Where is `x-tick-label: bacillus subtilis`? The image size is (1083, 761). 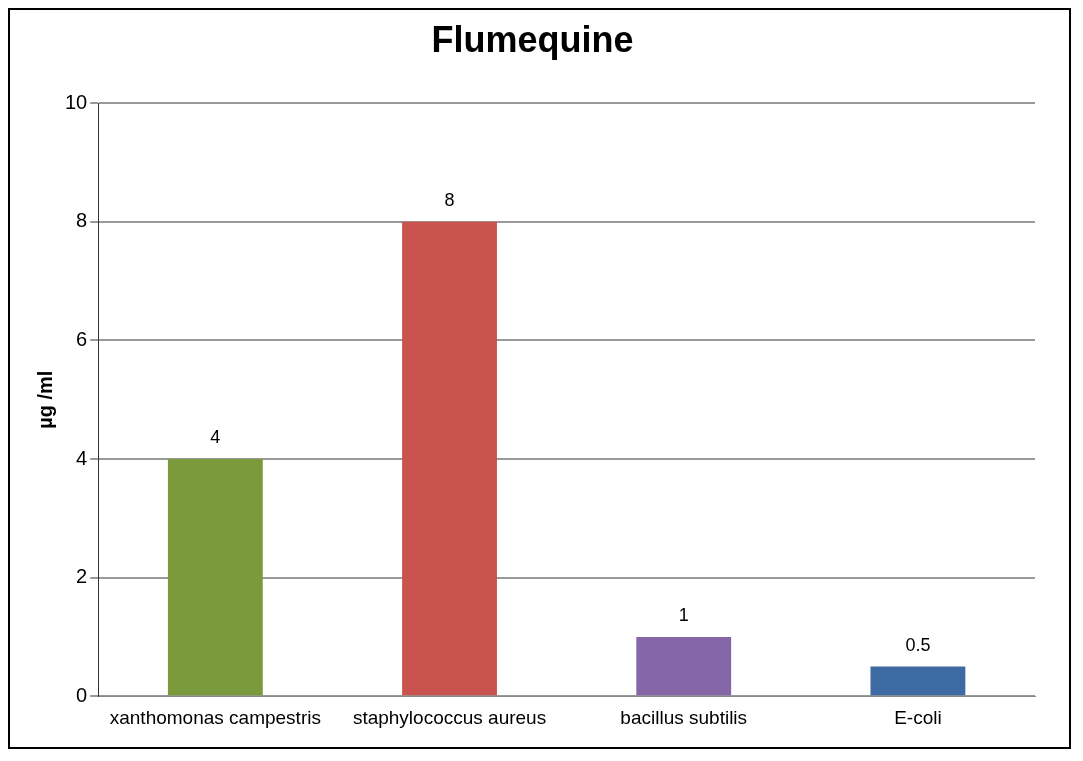 x-tick-label: bacillus subtilis is located at coordinates (684, 717).